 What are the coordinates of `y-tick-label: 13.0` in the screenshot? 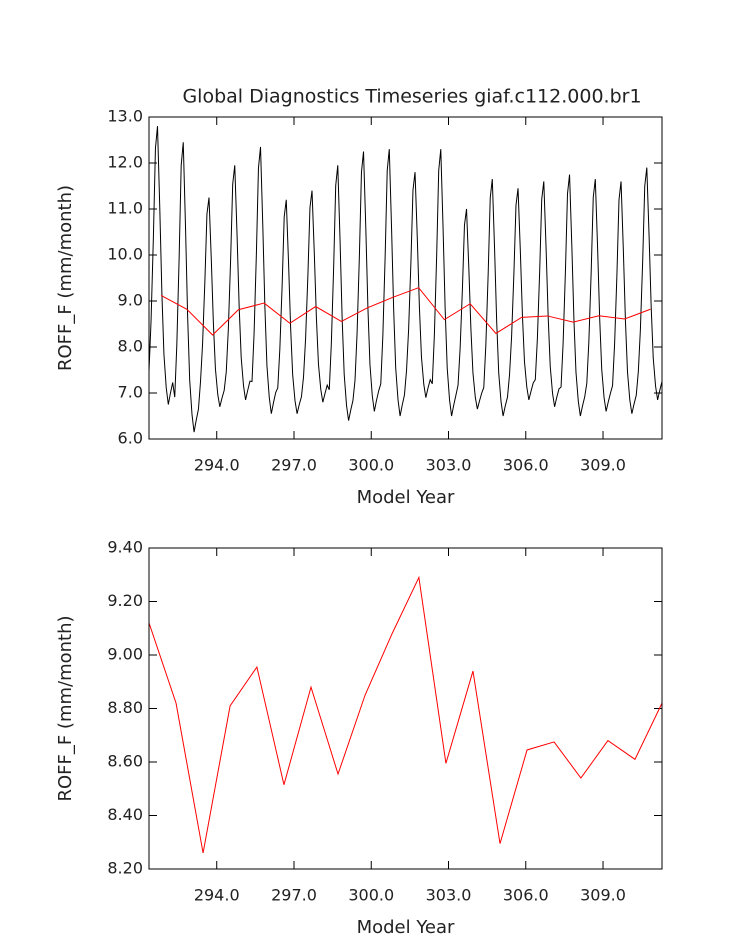 It's located at (125, 116).